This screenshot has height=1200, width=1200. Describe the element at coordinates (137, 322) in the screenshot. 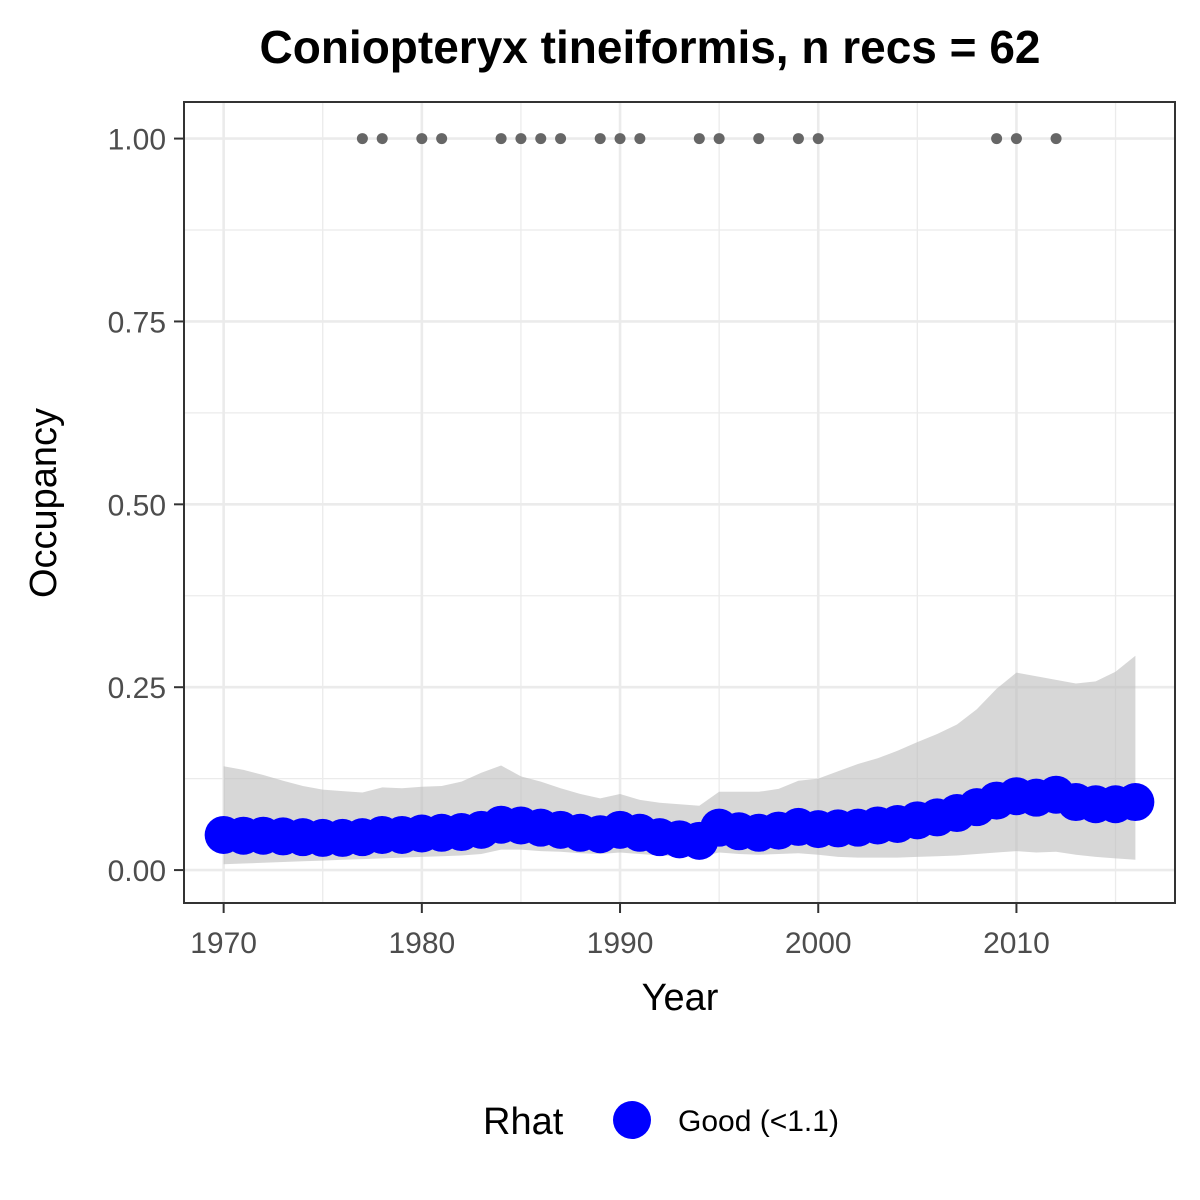

I see `y-tick-label: 0.75` at that location.